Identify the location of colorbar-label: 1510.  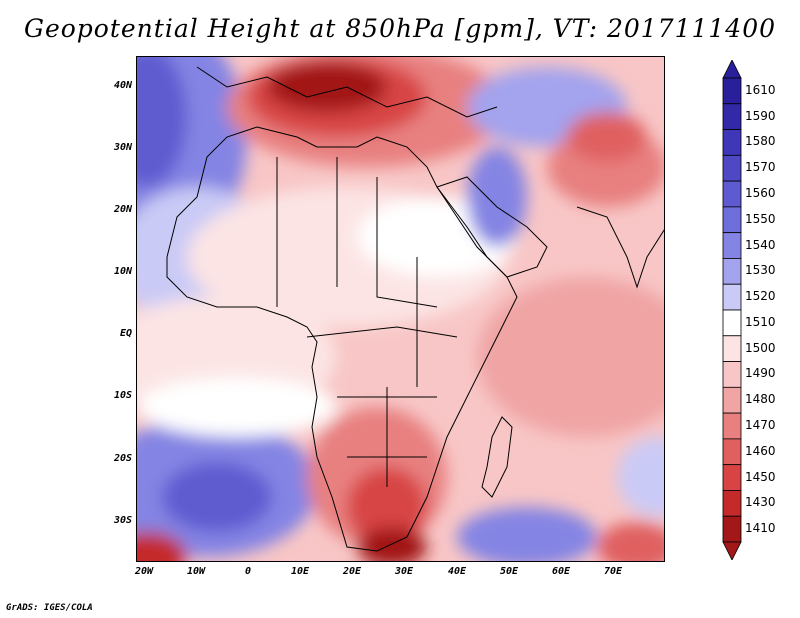
(760, 321).